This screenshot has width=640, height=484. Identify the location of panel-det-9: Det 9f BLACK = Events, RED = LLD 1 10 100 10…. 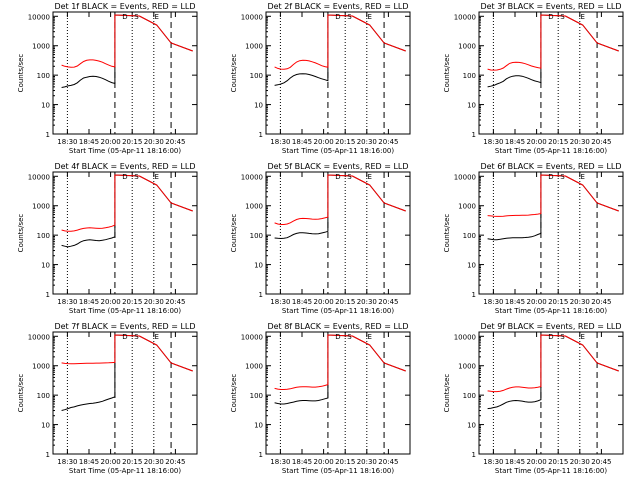
(533, 398).